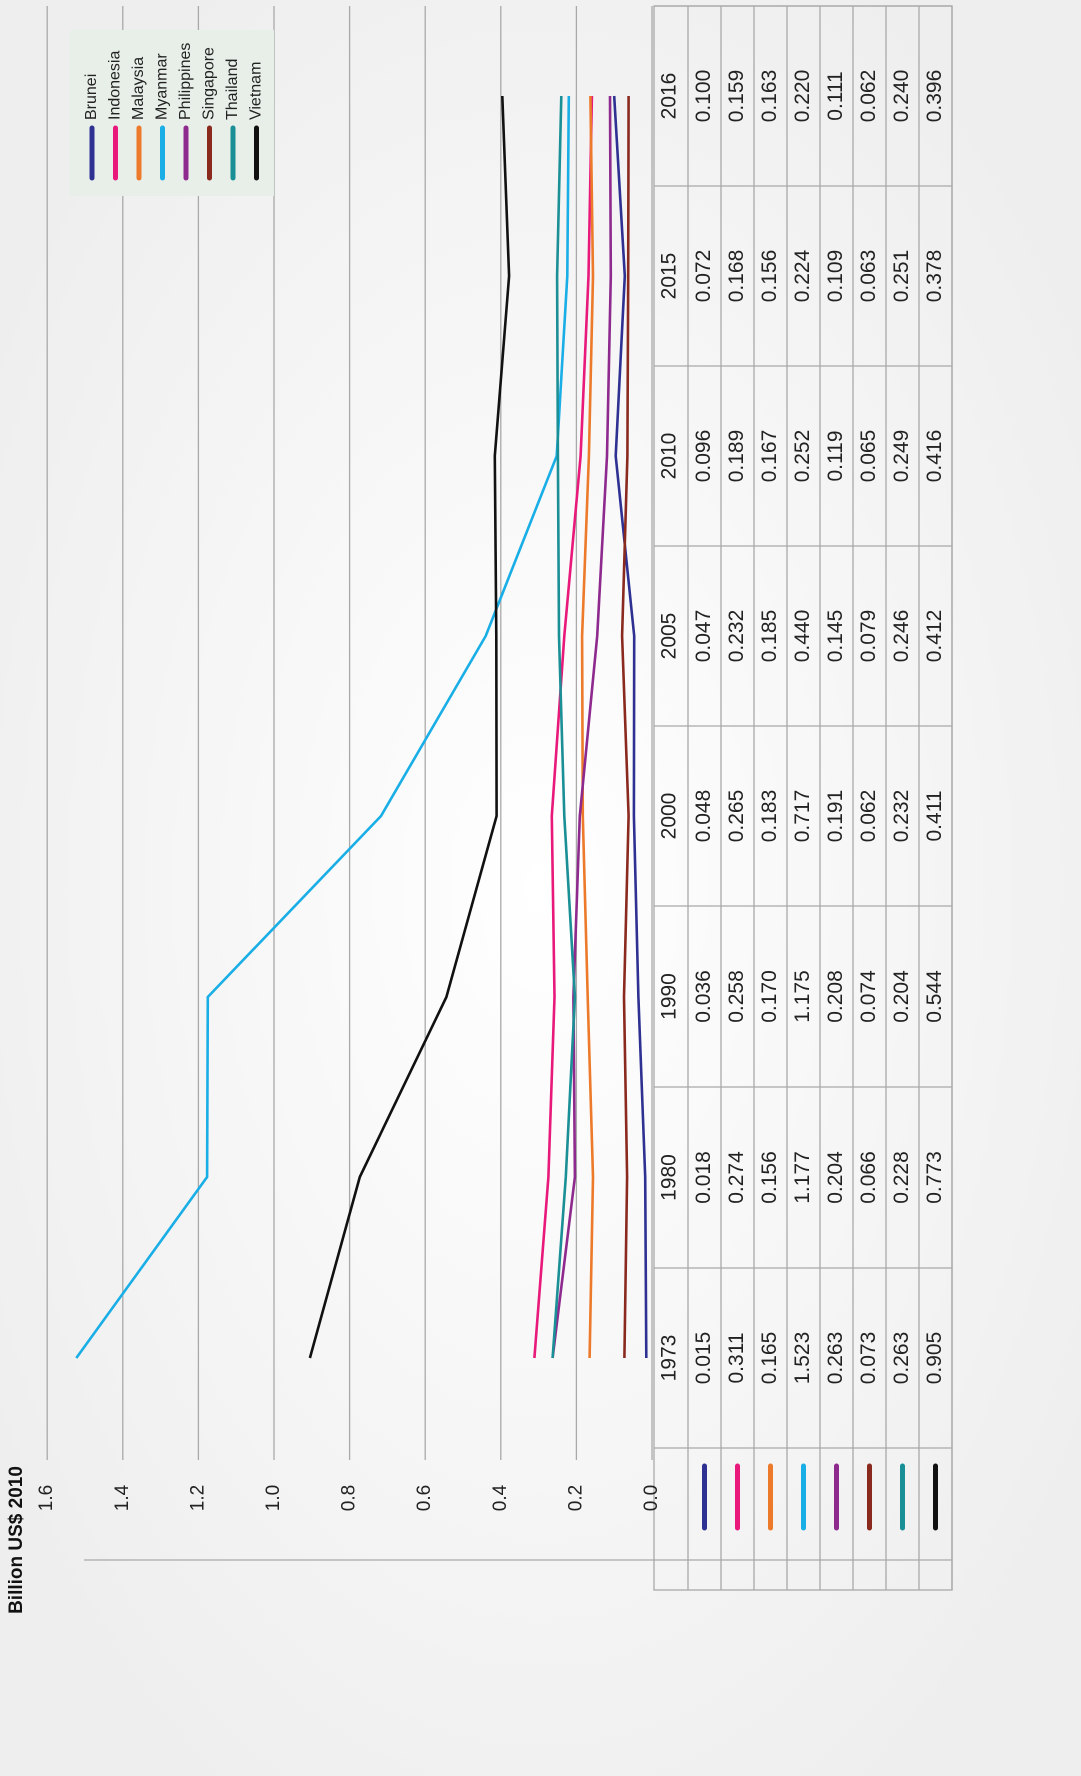 The width and height of the screenshot is (1081, 1776). What do you see at coordinates (185, 81) in the screenshot?
I see `legend-label: Philippines` at bounding box center [185, 81].